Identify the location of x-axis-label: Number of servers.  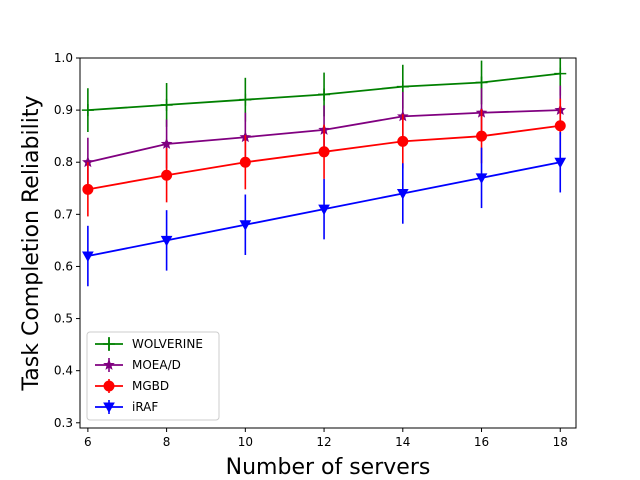
(328, 467).